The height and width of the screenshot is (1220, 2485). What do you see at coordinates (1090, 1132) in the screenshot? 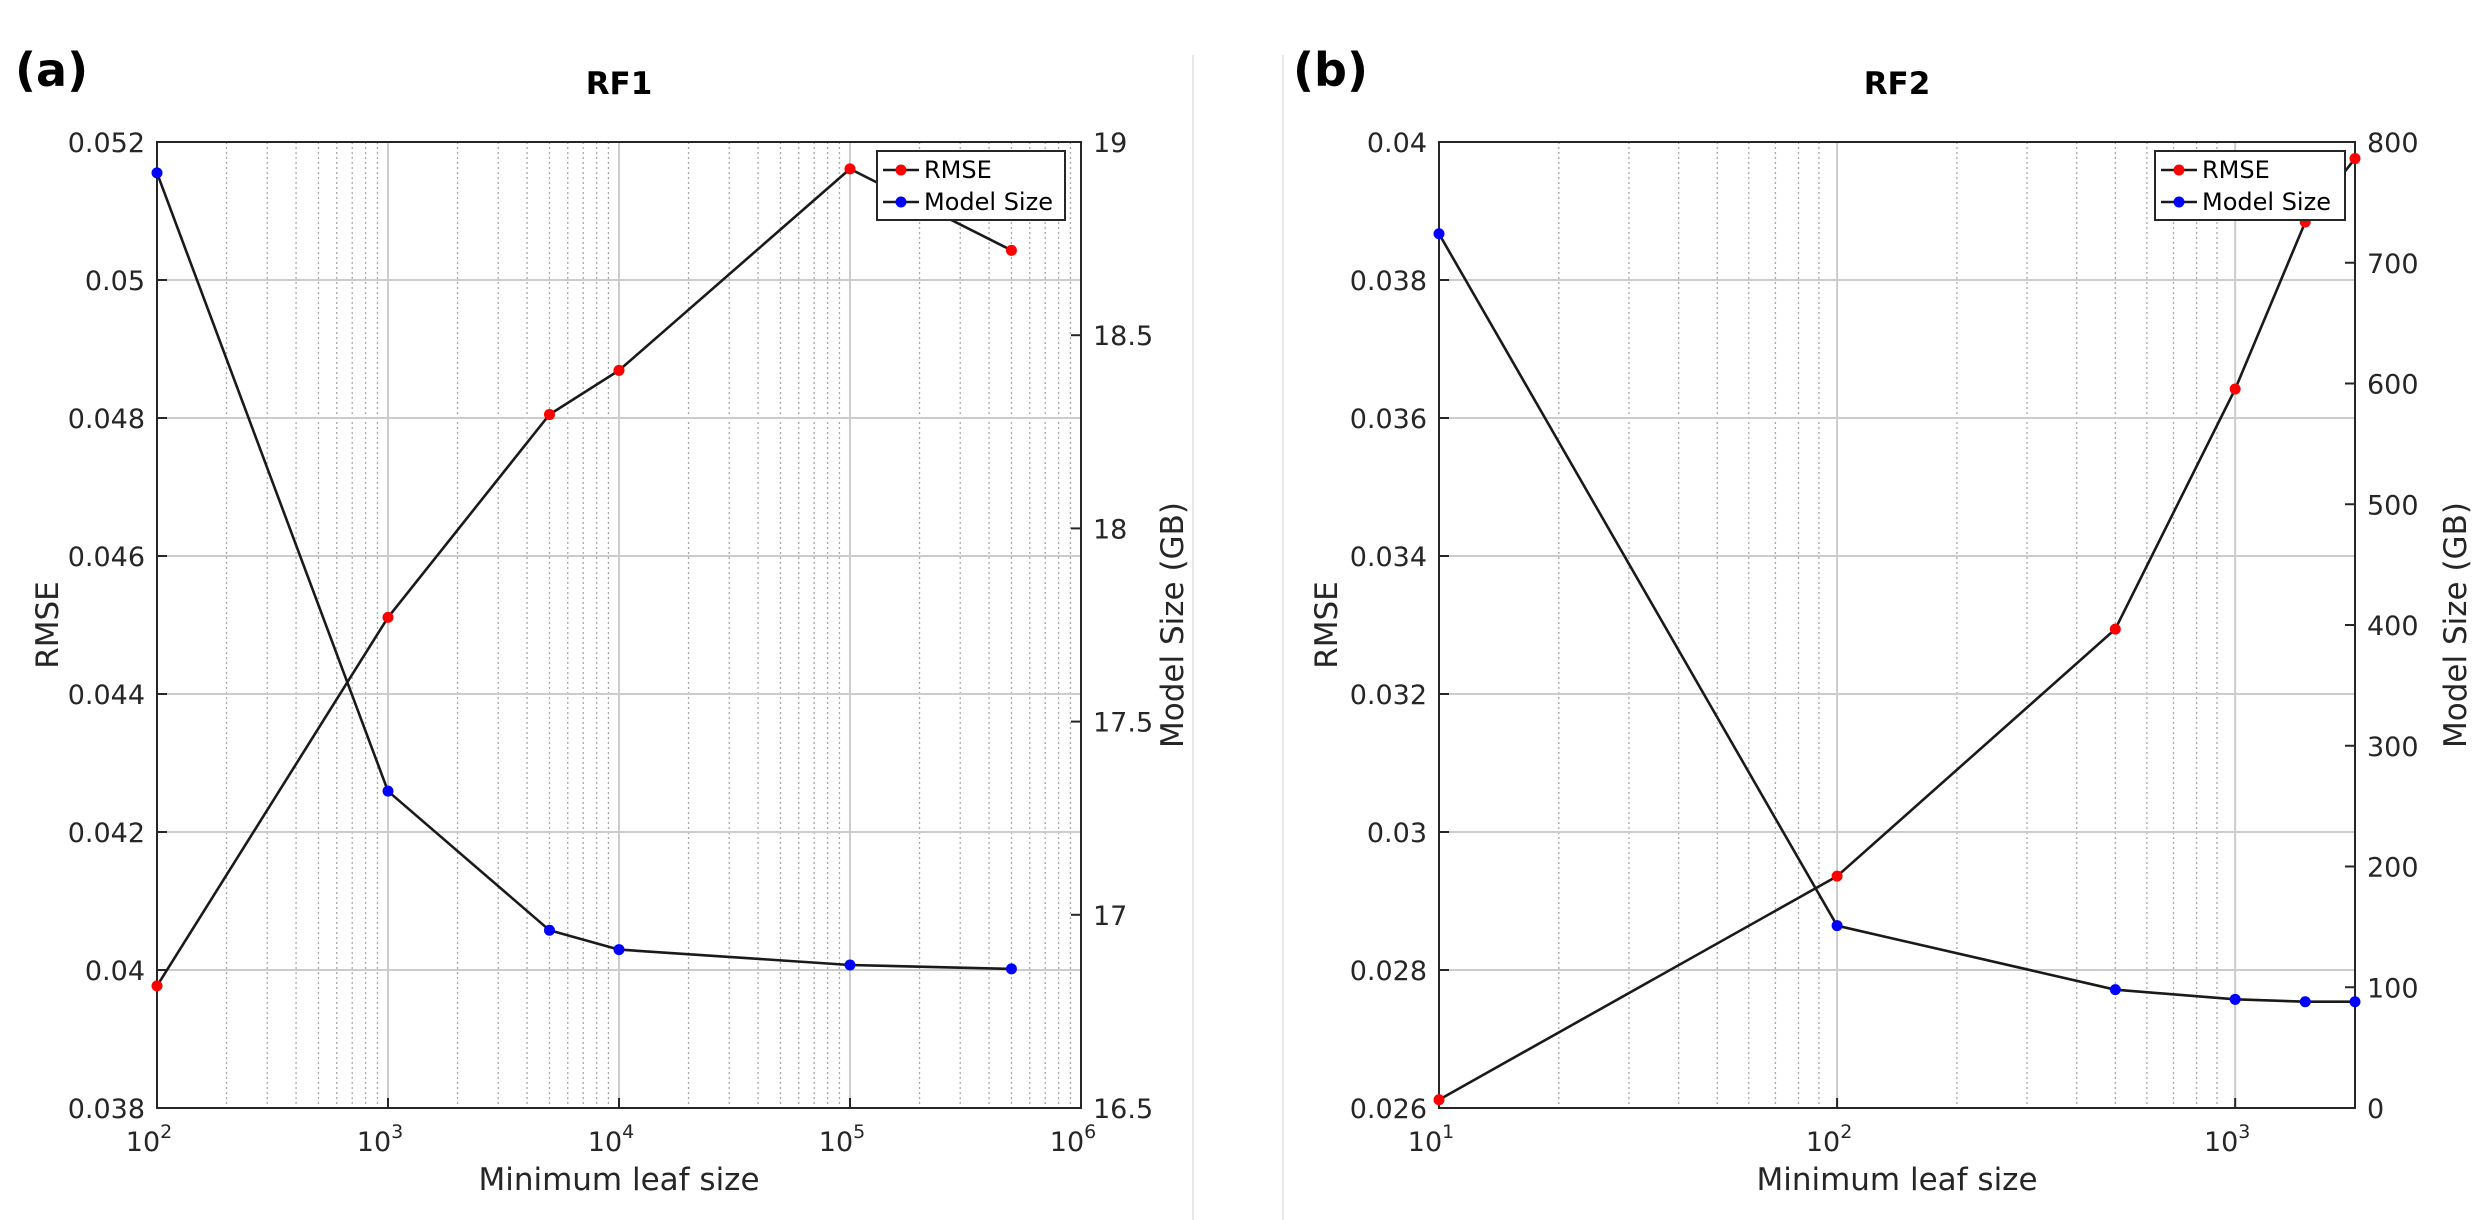
I see `x-tick-exponent: 6` at bounding box center [1090, 1132].